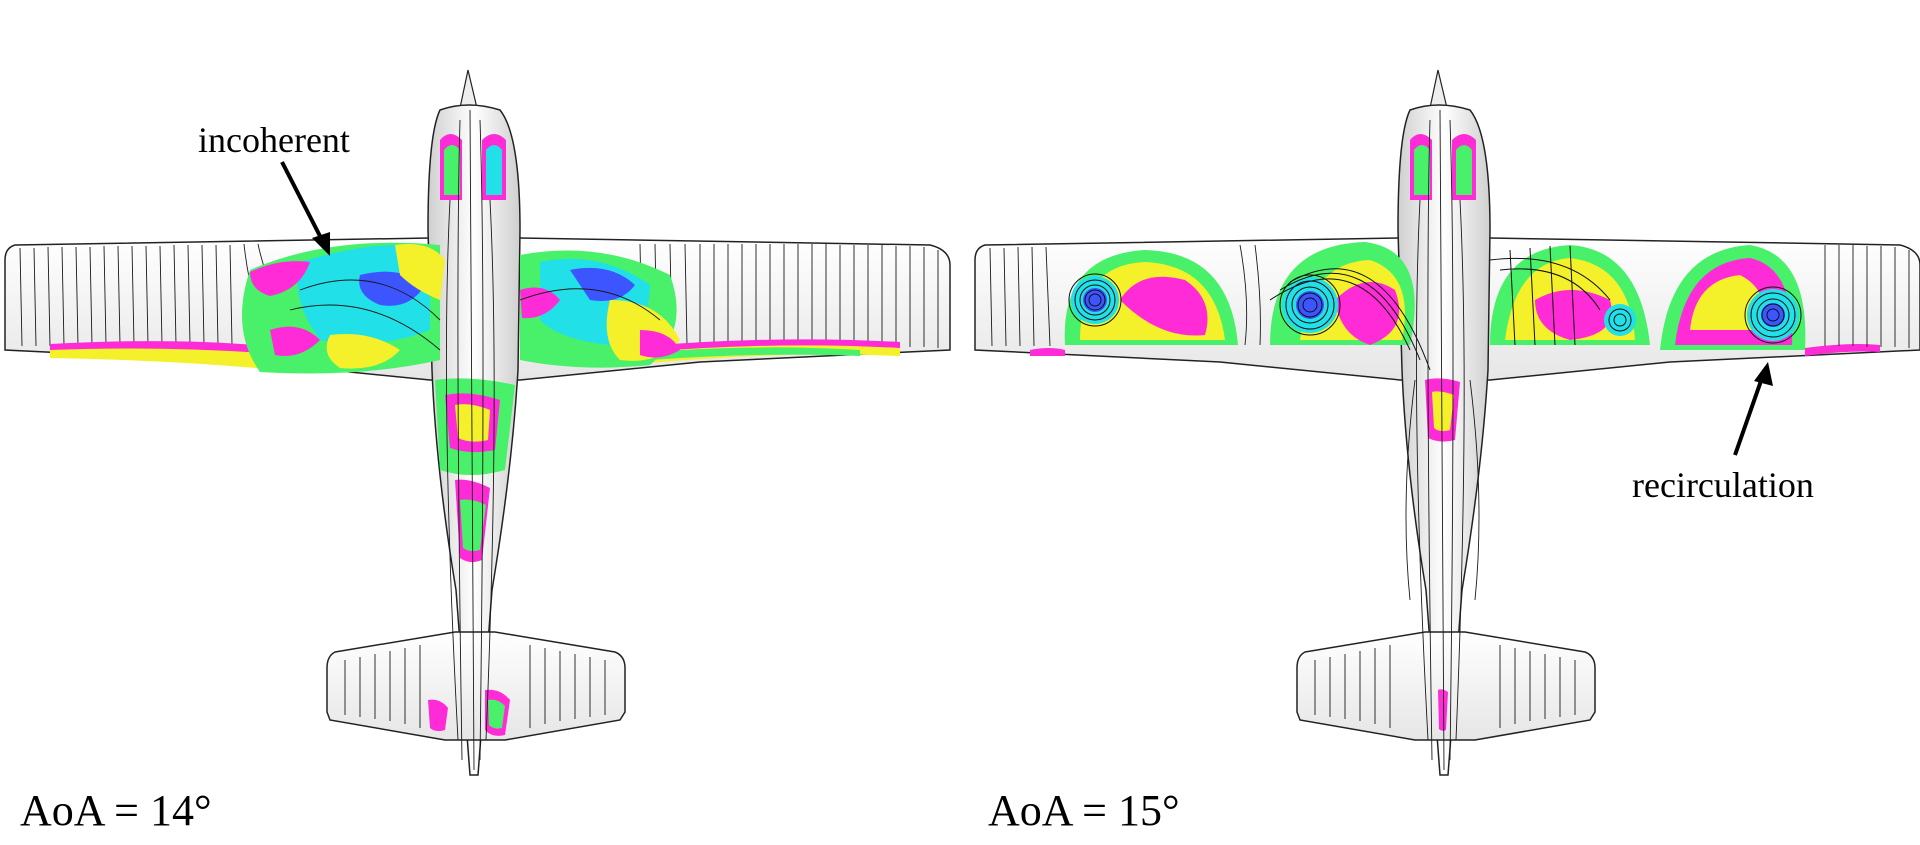 The image size is (1920, 845). What do you see at coordinates (116, 810) in the screenshot?
I see `aoa-label-left: AoA = 14°` at bounding box center [116, 810].